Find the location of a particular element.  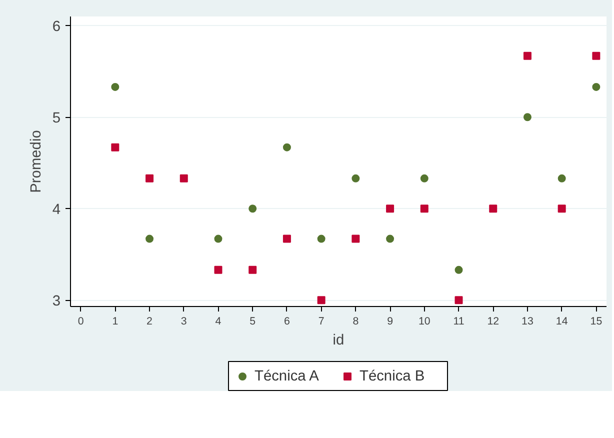

y-tick-label: 4 is located at coordinates (56, 210).